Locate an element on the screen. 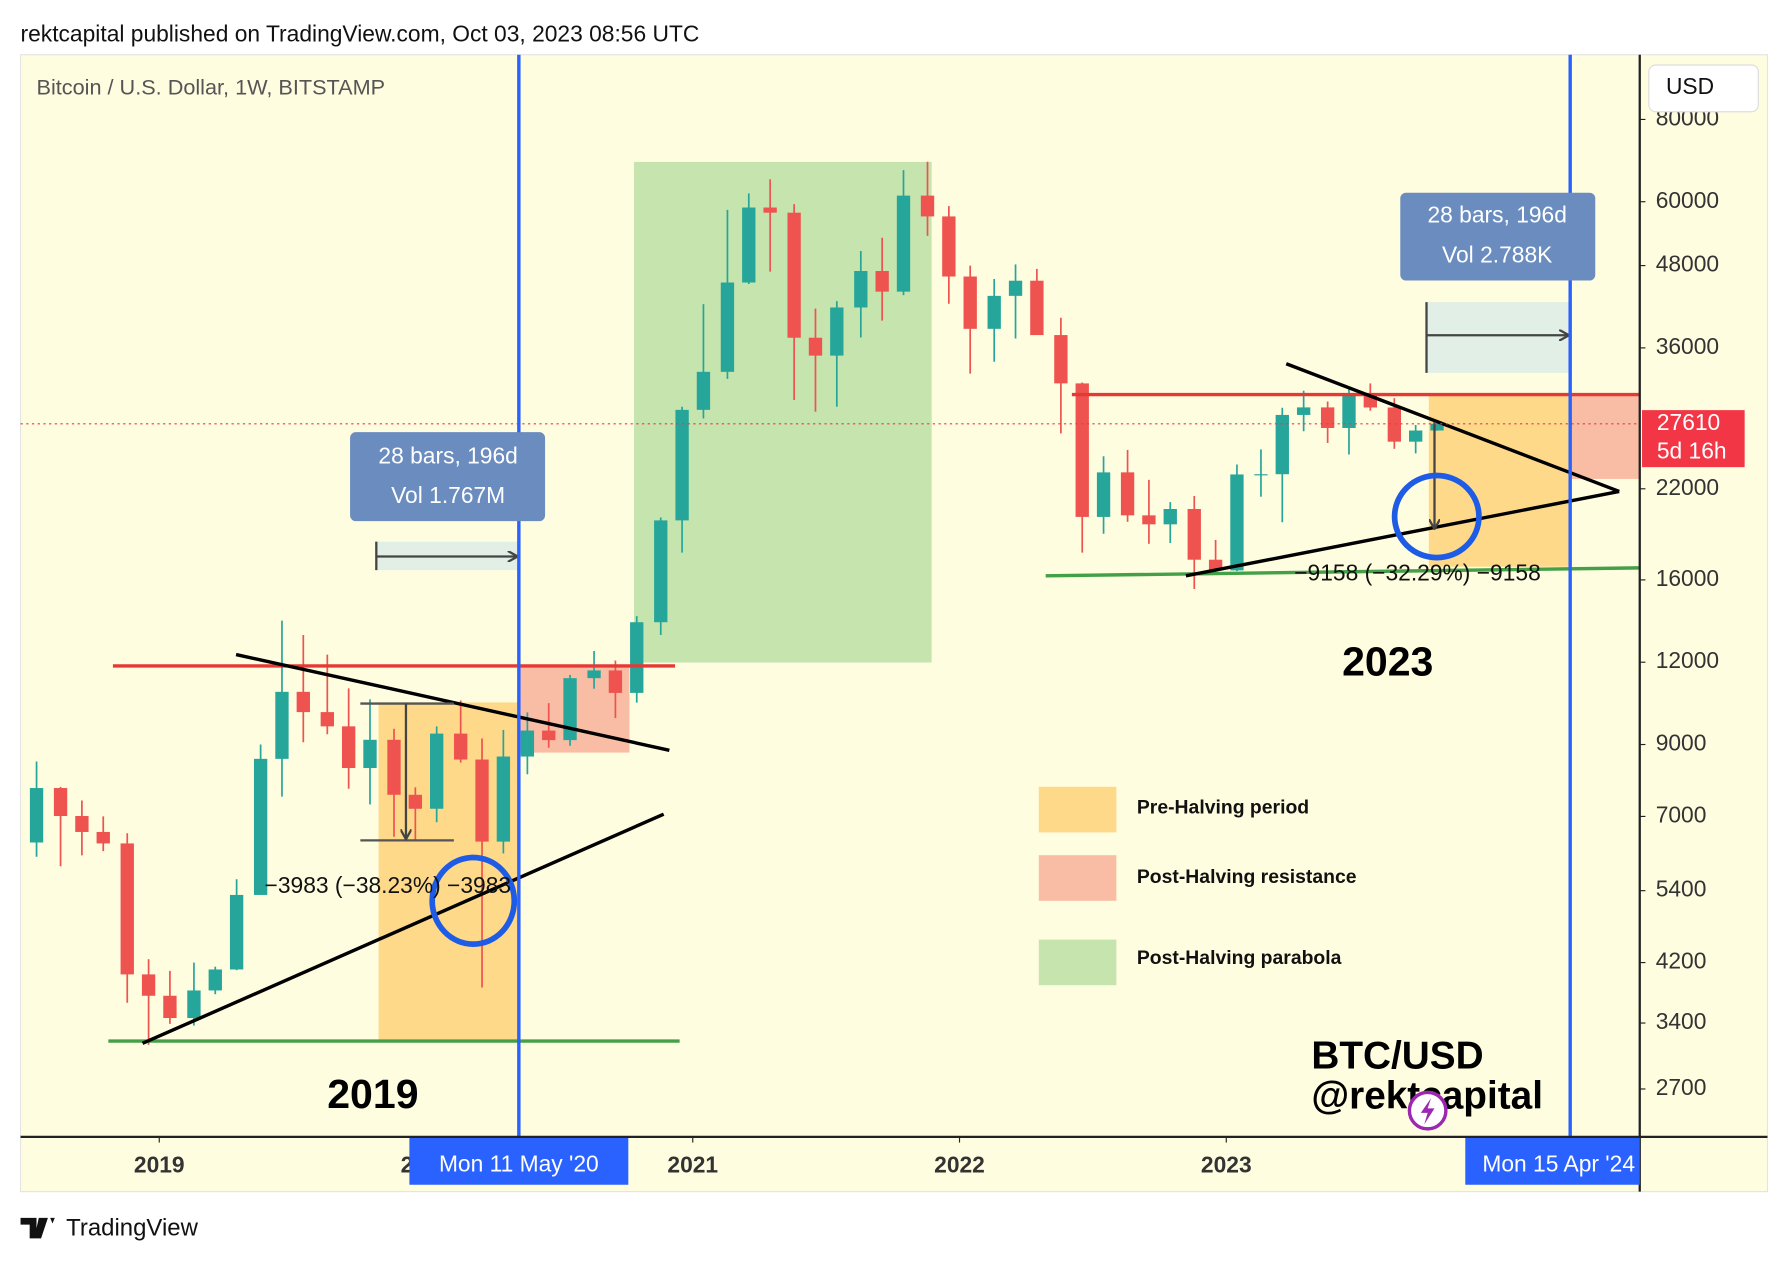 This screenshot has height=1264, width=1788. y-tick-label: 4200 is located at coordinates (1681, 961).